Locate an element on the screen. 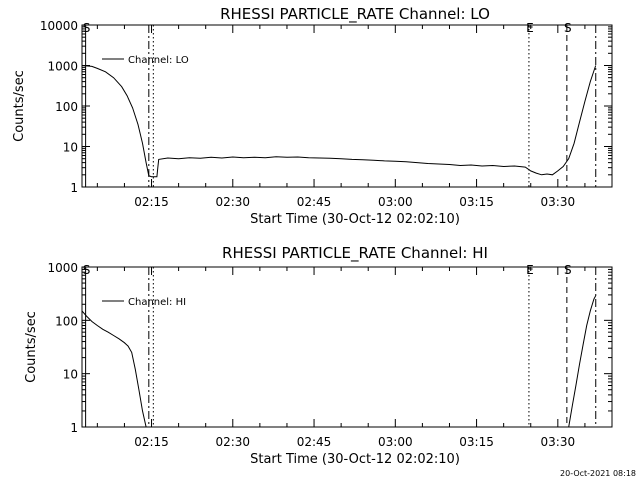 Image resolution: width=640 pixels, height=480 pixels. legend-label: Channel: HI is located at coordinates (157, 302).